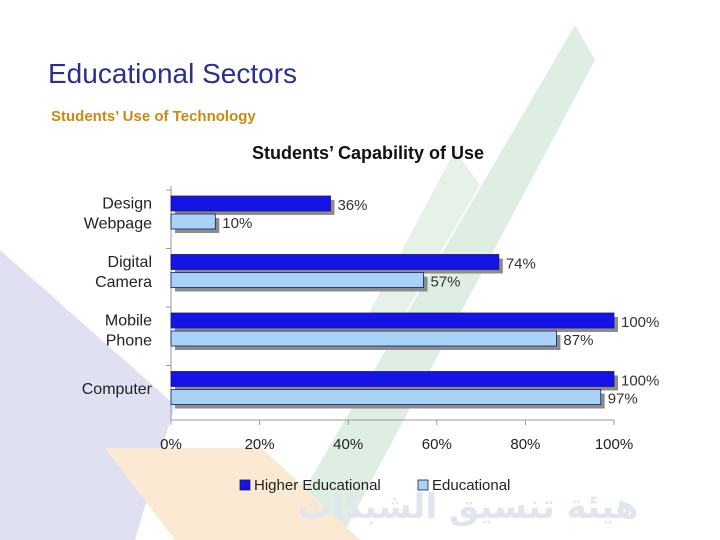 This screenshot has height=540, width=720. Describe the element at coordinates (127, 204) in the screenshot. I see `y-category-label: Design` at that location.